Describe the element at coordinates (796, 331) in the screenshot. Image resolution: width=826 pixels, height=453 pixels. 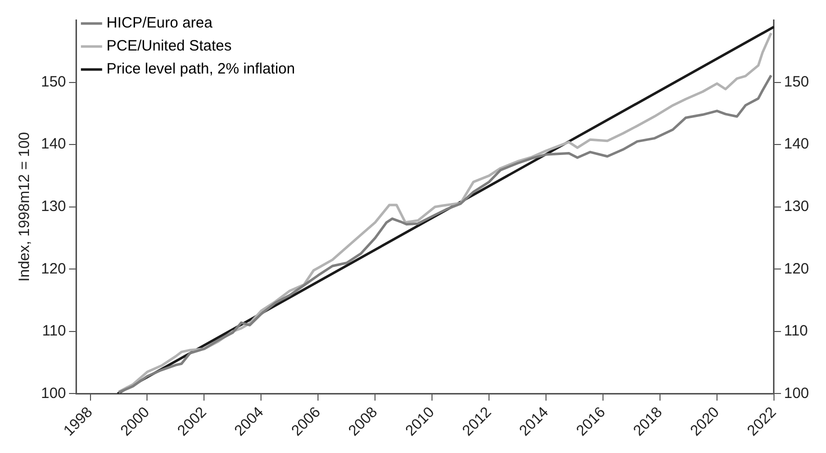
I see `y2-tick-label: 110` at that location.